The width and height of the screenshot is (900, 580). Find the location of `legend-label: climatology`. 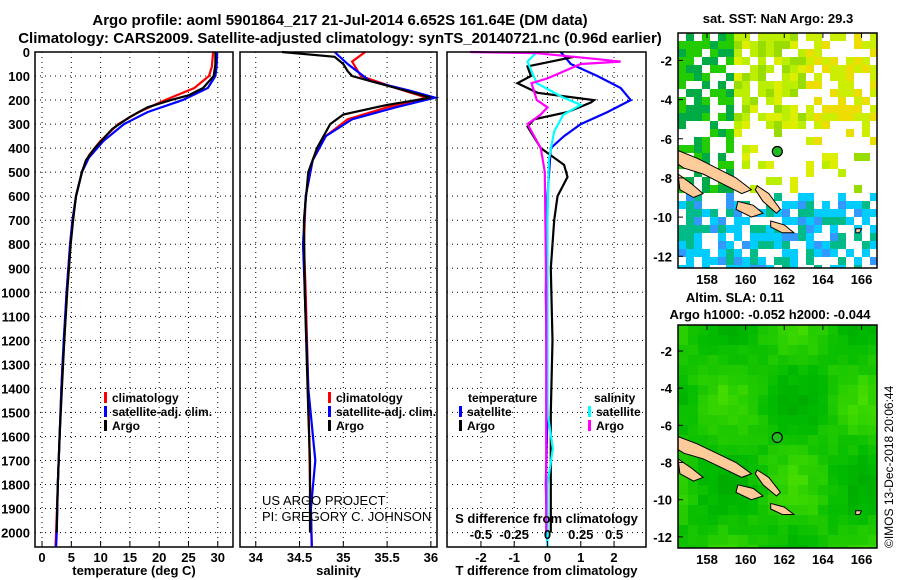

legend-label: climatology is located at coordinates (369, 398).